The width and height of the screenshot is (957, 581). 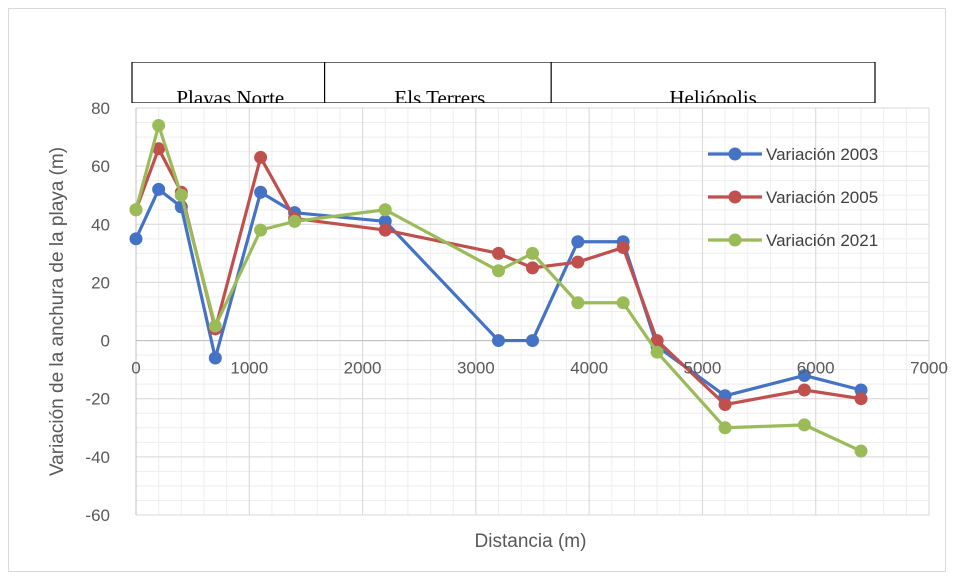 I want to click on y-tick-label: 60, so click(x=100, y=166).